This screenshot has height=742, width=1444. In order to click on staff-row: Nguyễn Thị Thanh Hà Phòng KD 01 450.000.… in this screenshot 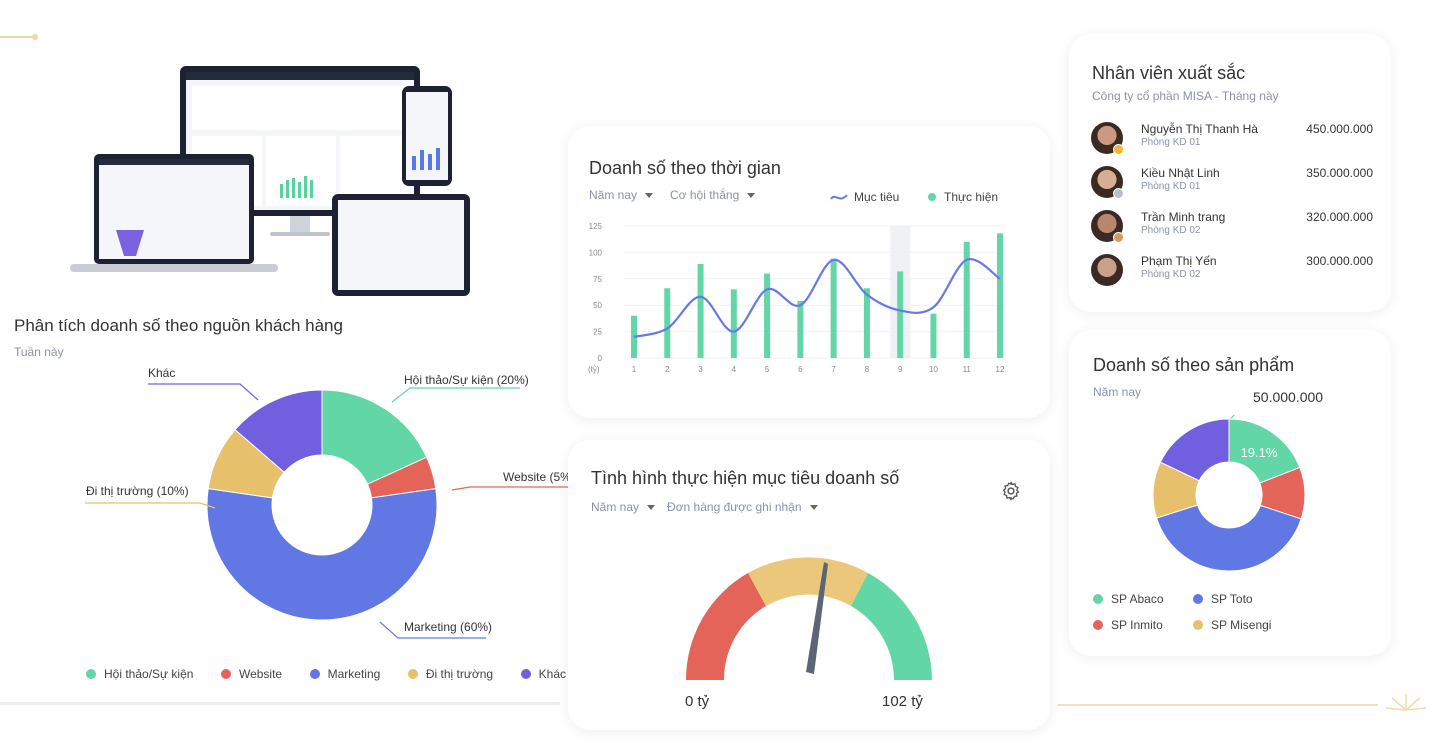, I will do `click(1233, 140)`.